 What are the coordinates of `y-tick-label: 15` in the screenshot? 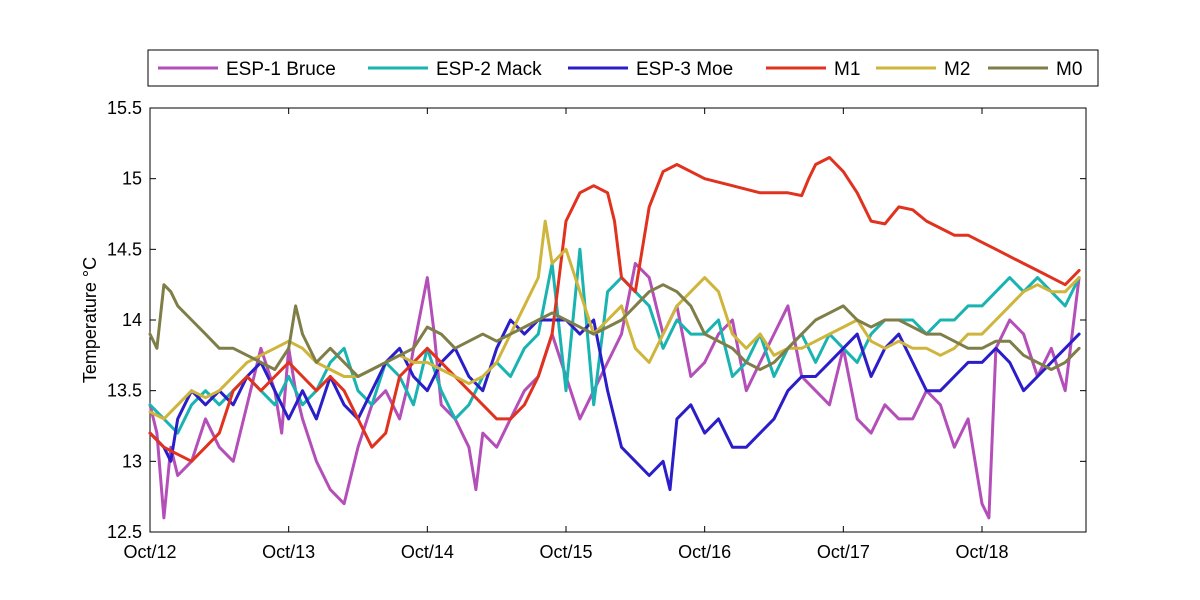 It's located at (132, 179).